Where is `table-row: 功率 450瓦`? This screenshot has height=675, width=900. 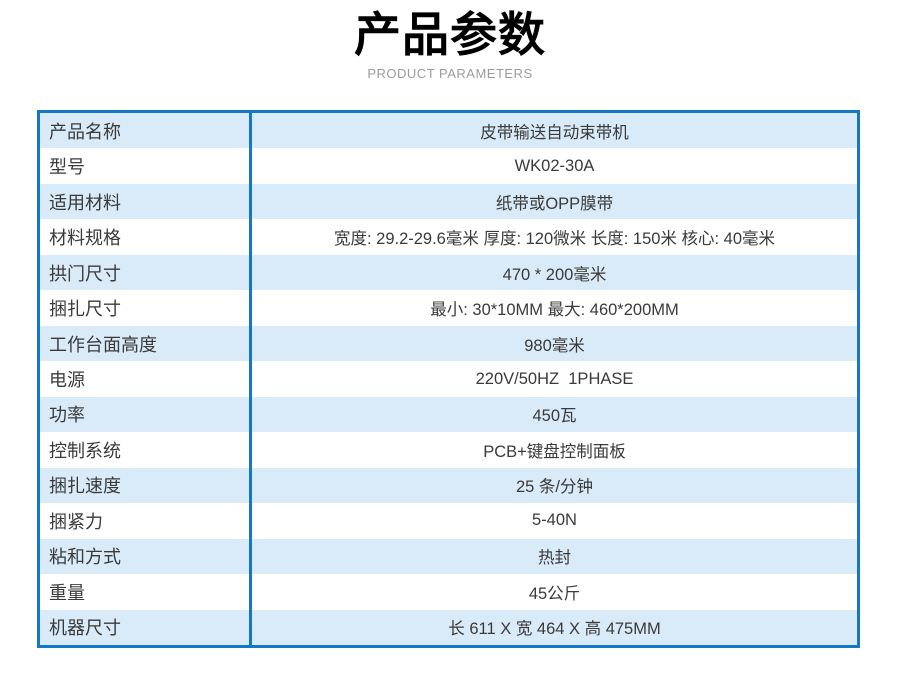
table-row: 功率 450瓦 is located at coordinates (448, 414).